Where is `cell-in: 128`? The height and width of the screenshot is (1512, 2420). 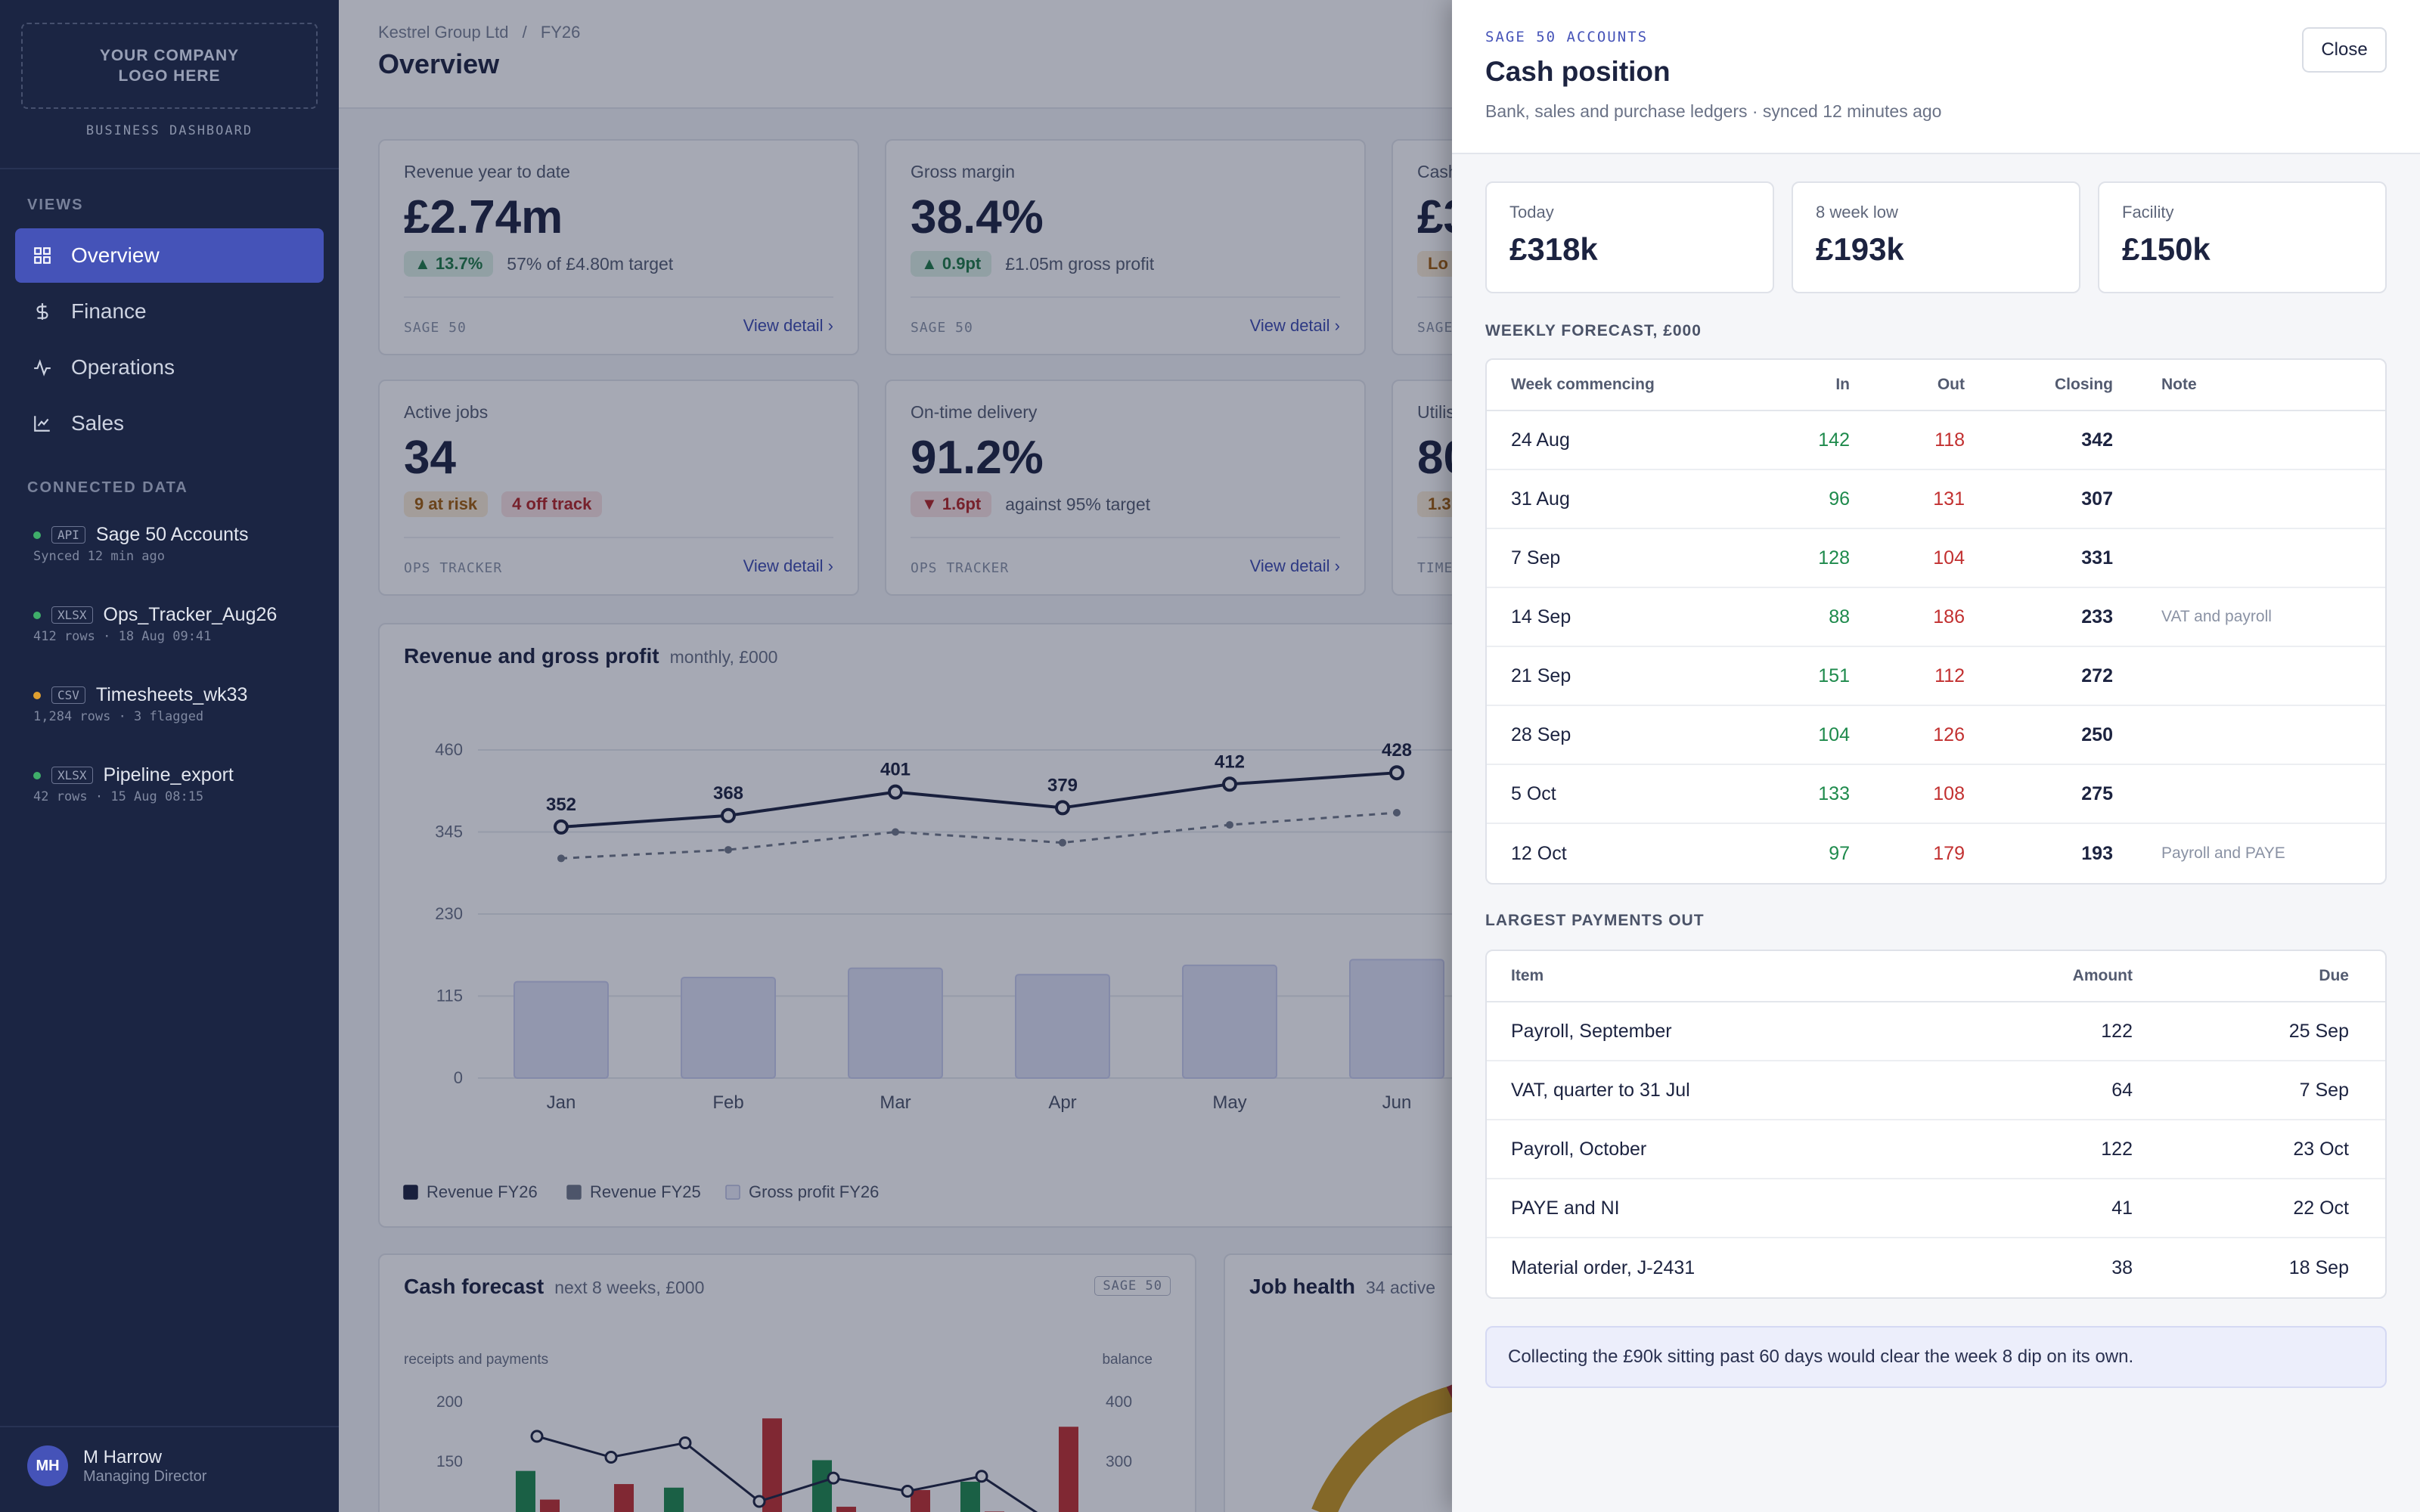
cell-in: 128 is located at coordinates (1834, 558).